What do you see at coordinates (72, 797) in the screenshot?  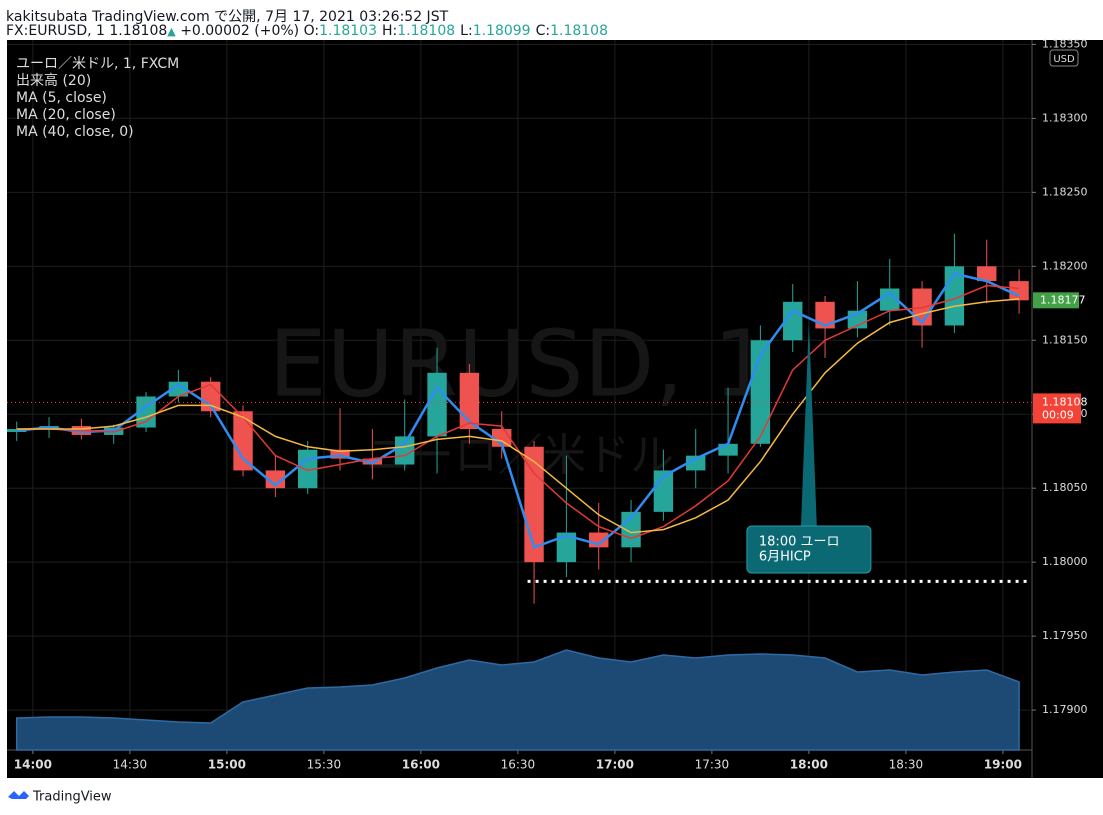 I see `brand: TradingView` at bounding box center [72, 797].